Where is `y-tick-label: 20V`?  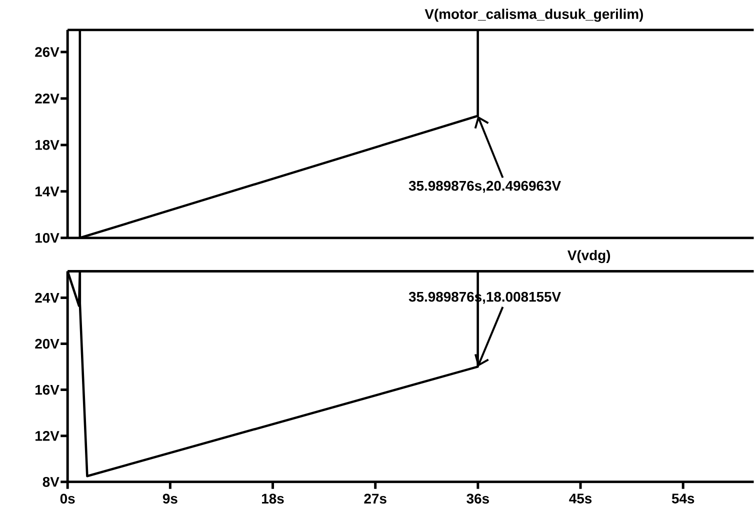
y-tick-label: 20V is located at coordinates (47, 343).